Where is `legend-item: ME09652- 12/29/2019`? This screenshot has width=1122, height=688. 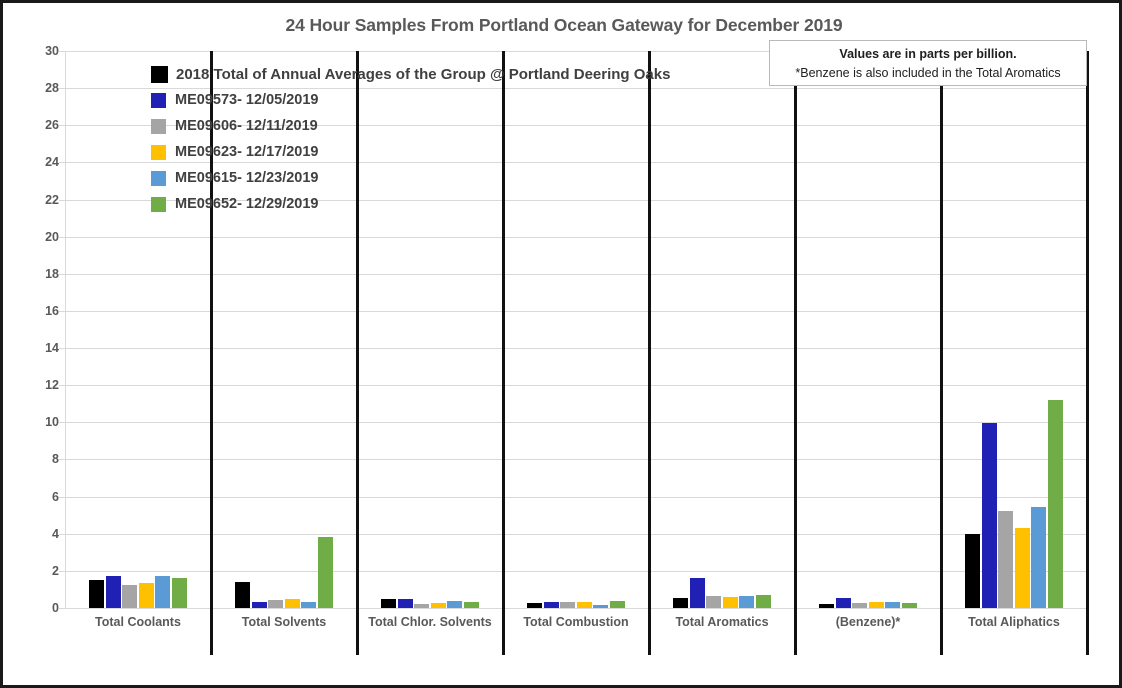 legend-item: ME09652- 12/29/2019 is located at coordinates (410, 204).